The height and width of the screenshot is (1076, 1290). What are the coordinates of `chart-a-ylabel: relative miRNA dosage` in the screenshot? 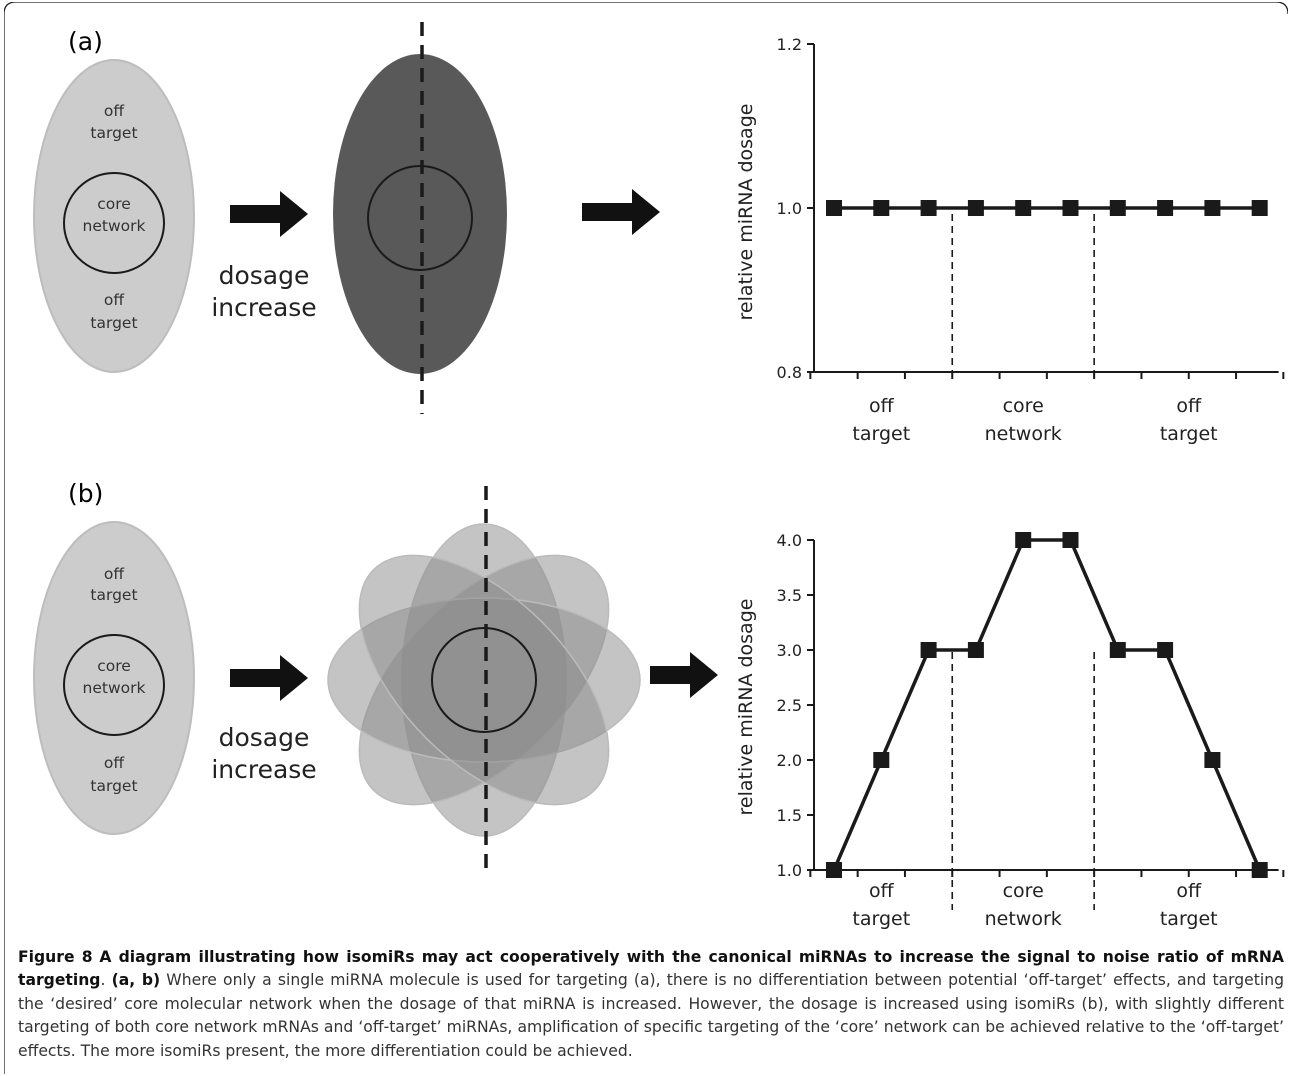 It's located at (746, 212).